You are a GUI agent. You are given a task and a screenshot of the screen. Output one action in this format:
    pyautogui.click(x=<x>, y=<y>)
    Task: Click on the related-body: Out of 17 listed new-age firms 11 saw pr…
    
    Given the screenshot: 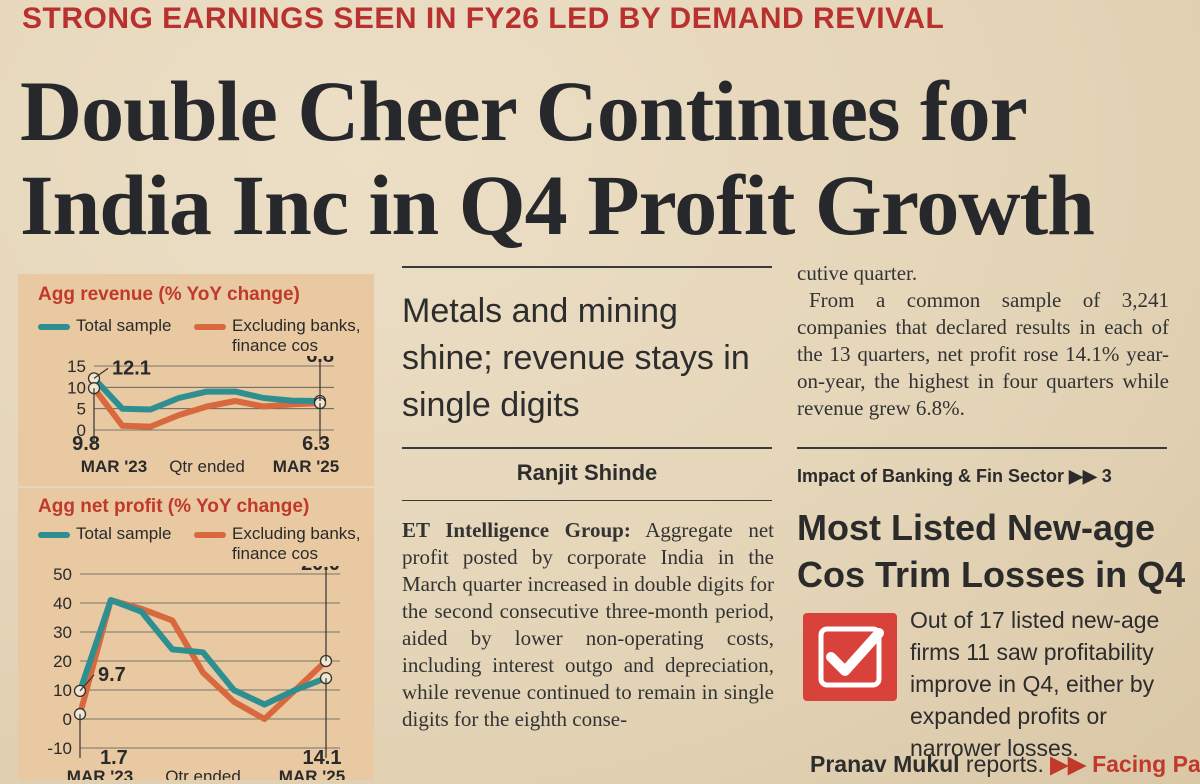 What is the action you would take?
    pyautogui.click(x=1055, y=684)
    